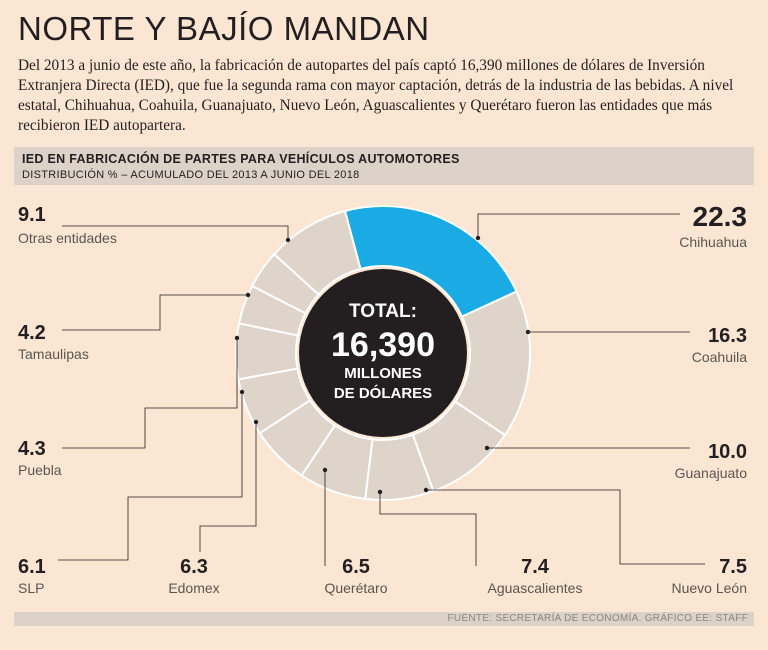 This screenshot has height=650, width=768. What do you see at coordinates (383, 373) in the screenshot?
I see `center-units-line1: MILLONES` at bounding box center [383, 373].